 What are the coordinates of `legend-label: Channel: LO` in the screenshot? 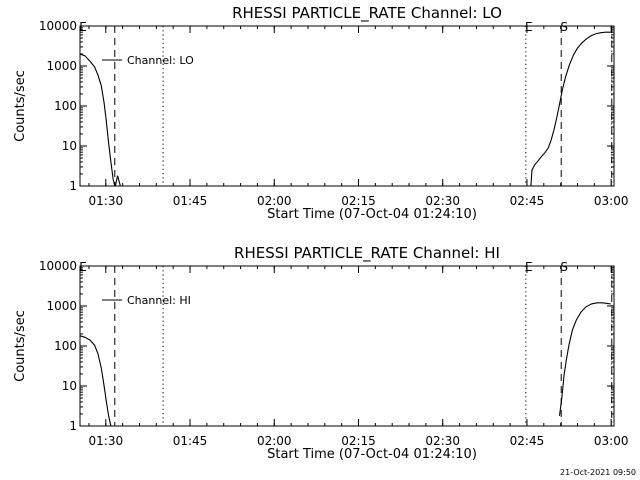 It's located at (160, 60).